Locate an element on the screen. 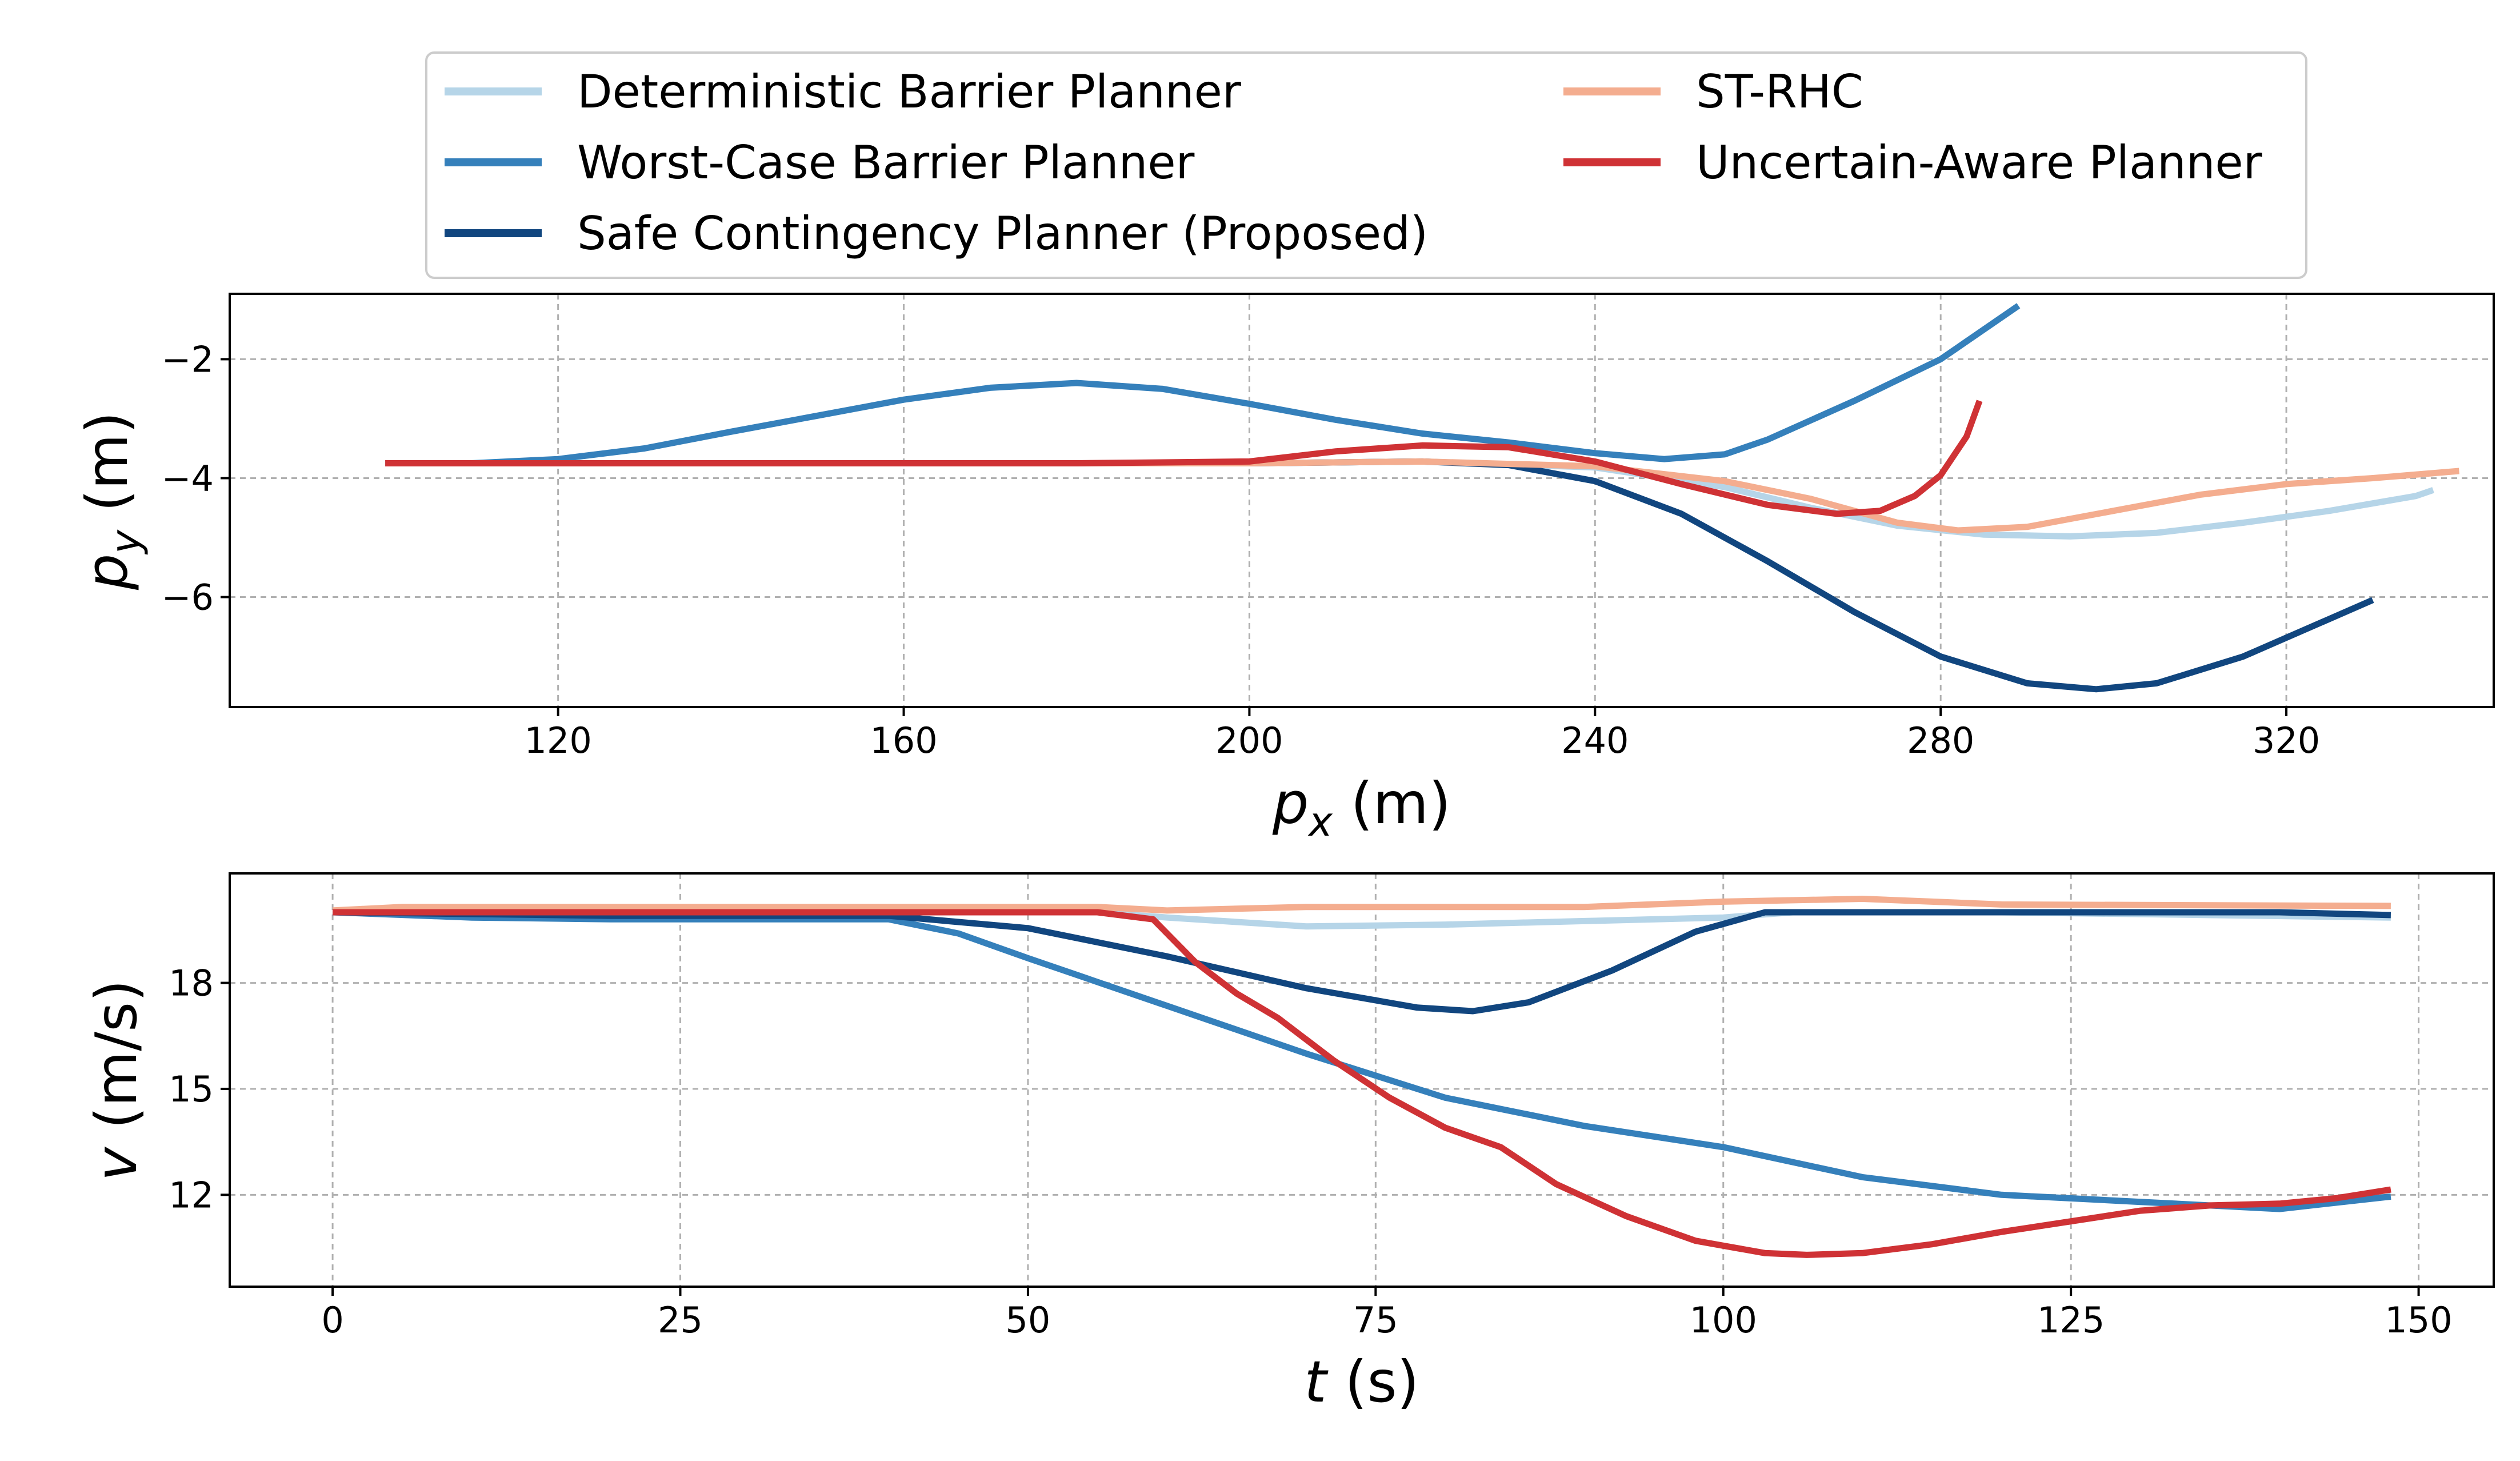 This screenshot has height=1461, width=2520. legend-box is located at coordinates (1366, 165).